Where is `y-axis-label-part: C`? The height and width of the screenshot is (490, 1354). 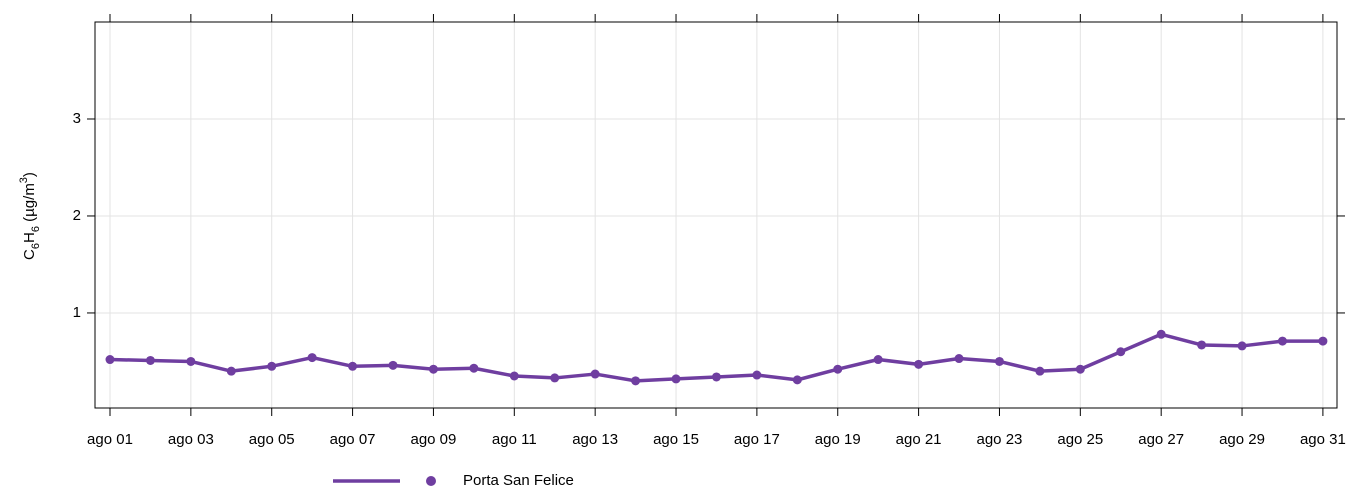
y-axis-label-part: C is located at coordinates (29, 254).